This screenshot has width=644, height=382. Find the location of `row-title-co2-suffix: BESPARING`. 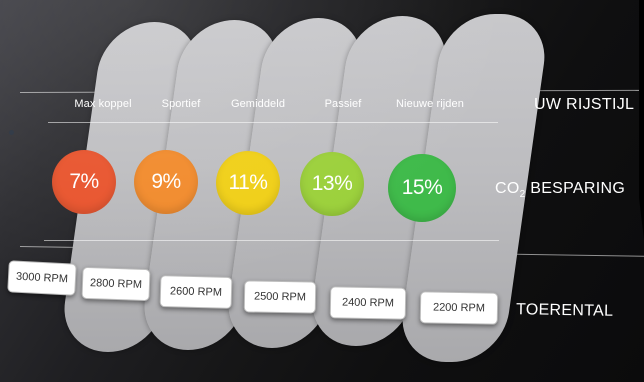

row-title-co2-suffix: BESPARING is located at coordinates (575, 188).